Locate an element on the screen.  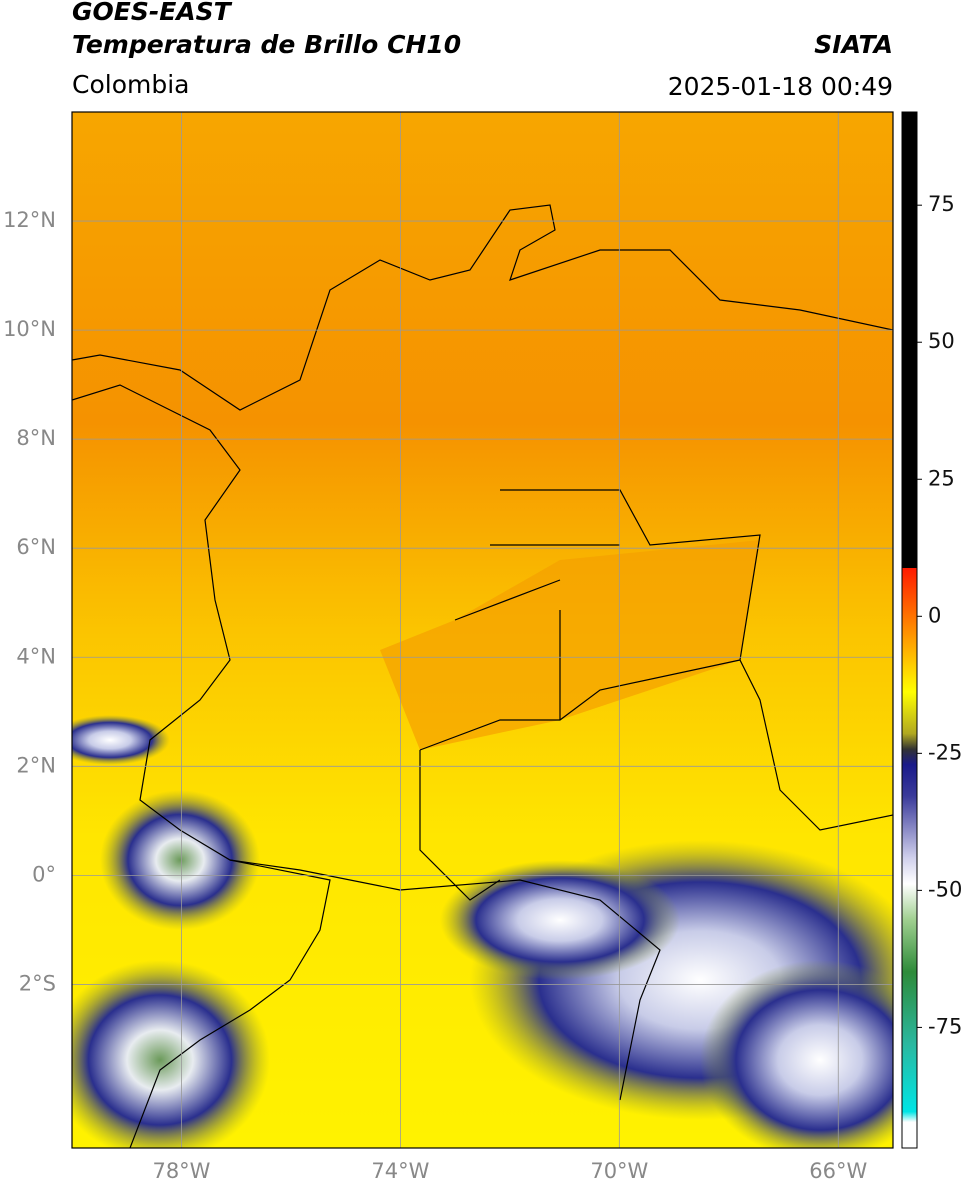
datetime: 2025-01-18 00:49 is located at coordinates (780, 86).